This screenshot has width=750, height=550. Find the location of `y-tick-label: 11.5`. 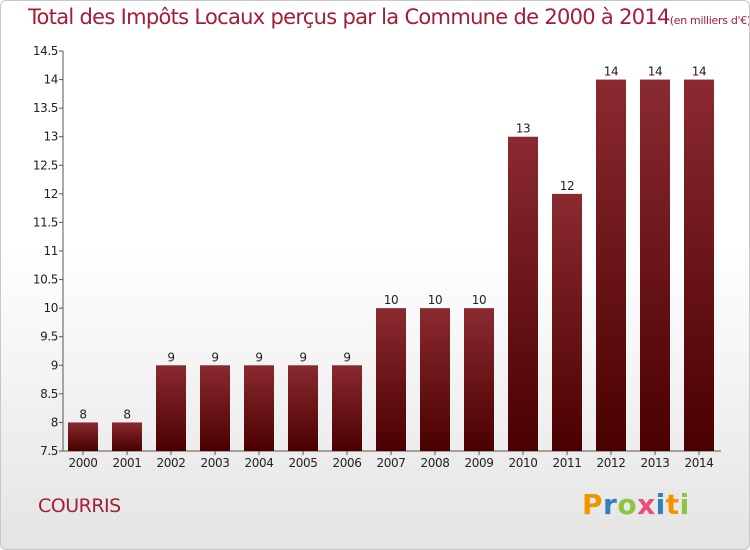

y-tick-label: 11.5 is located at coordinates (45, 222).